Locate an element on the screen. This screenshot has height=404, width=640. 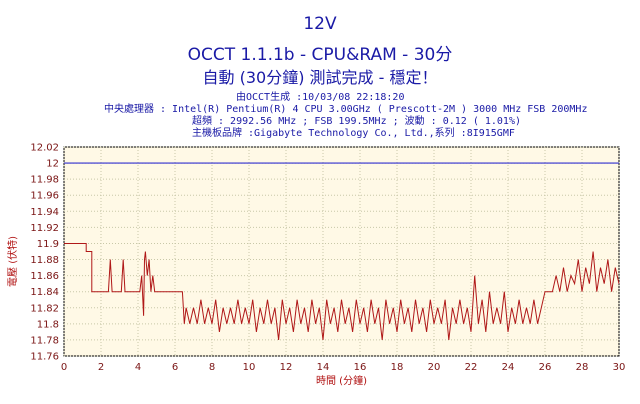
generated-line: 由OCCT生成 :10/03/08 22:18:20 is located at coordinates (320, 97).